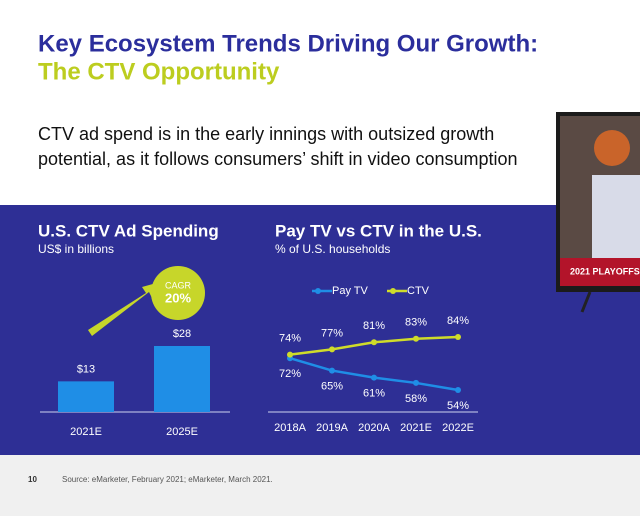 This screenshot has height=516, width=640. Describe the element at coordinates (458, 321) in the screenshot. I see `data-label: 84%` at that location.